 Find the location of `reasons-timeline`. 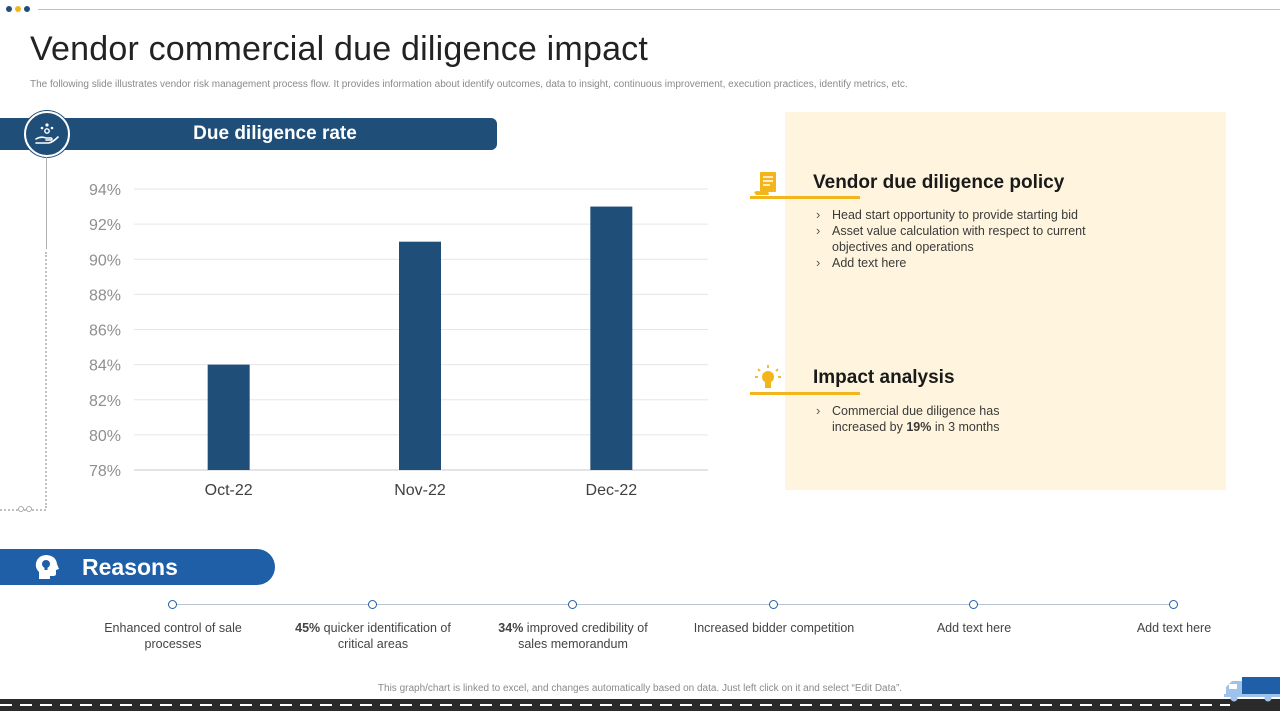

reasons-timeline is located at coordinates (674, 604).